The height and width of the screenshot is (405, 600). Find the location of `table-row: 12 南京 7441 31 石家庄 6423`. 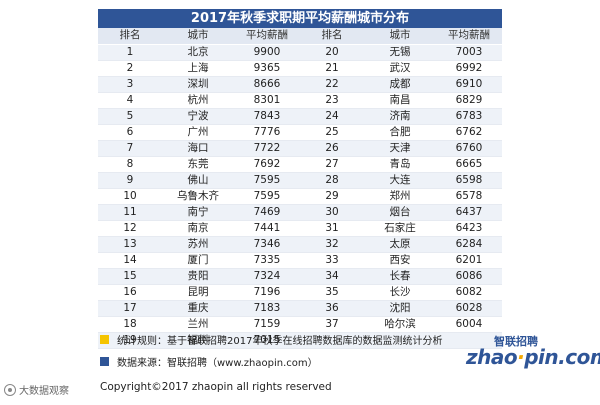

table-row: 12 南京 7441 31 石家庄 6423 is located at coordinates (300, 228).